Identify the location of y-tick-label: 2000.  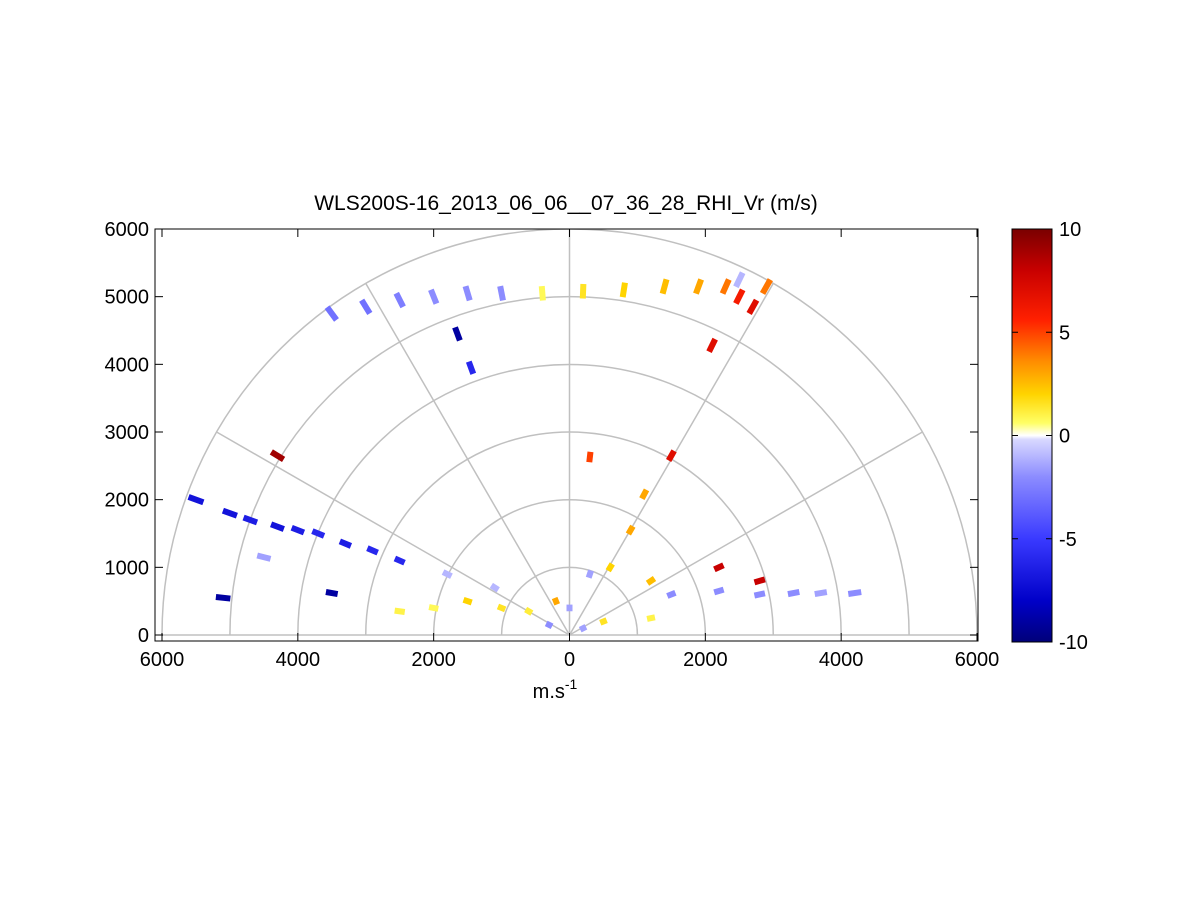
(127, 501).